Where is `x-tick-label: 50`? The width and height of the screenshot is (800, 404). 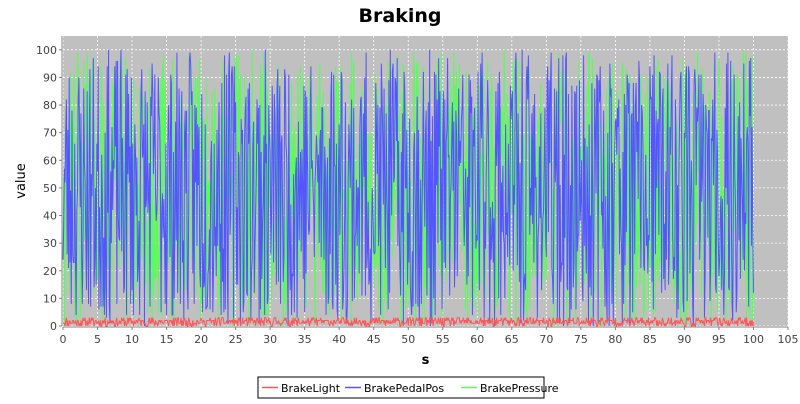
x-tick-label: 50 is located at coordinates (408, 339).